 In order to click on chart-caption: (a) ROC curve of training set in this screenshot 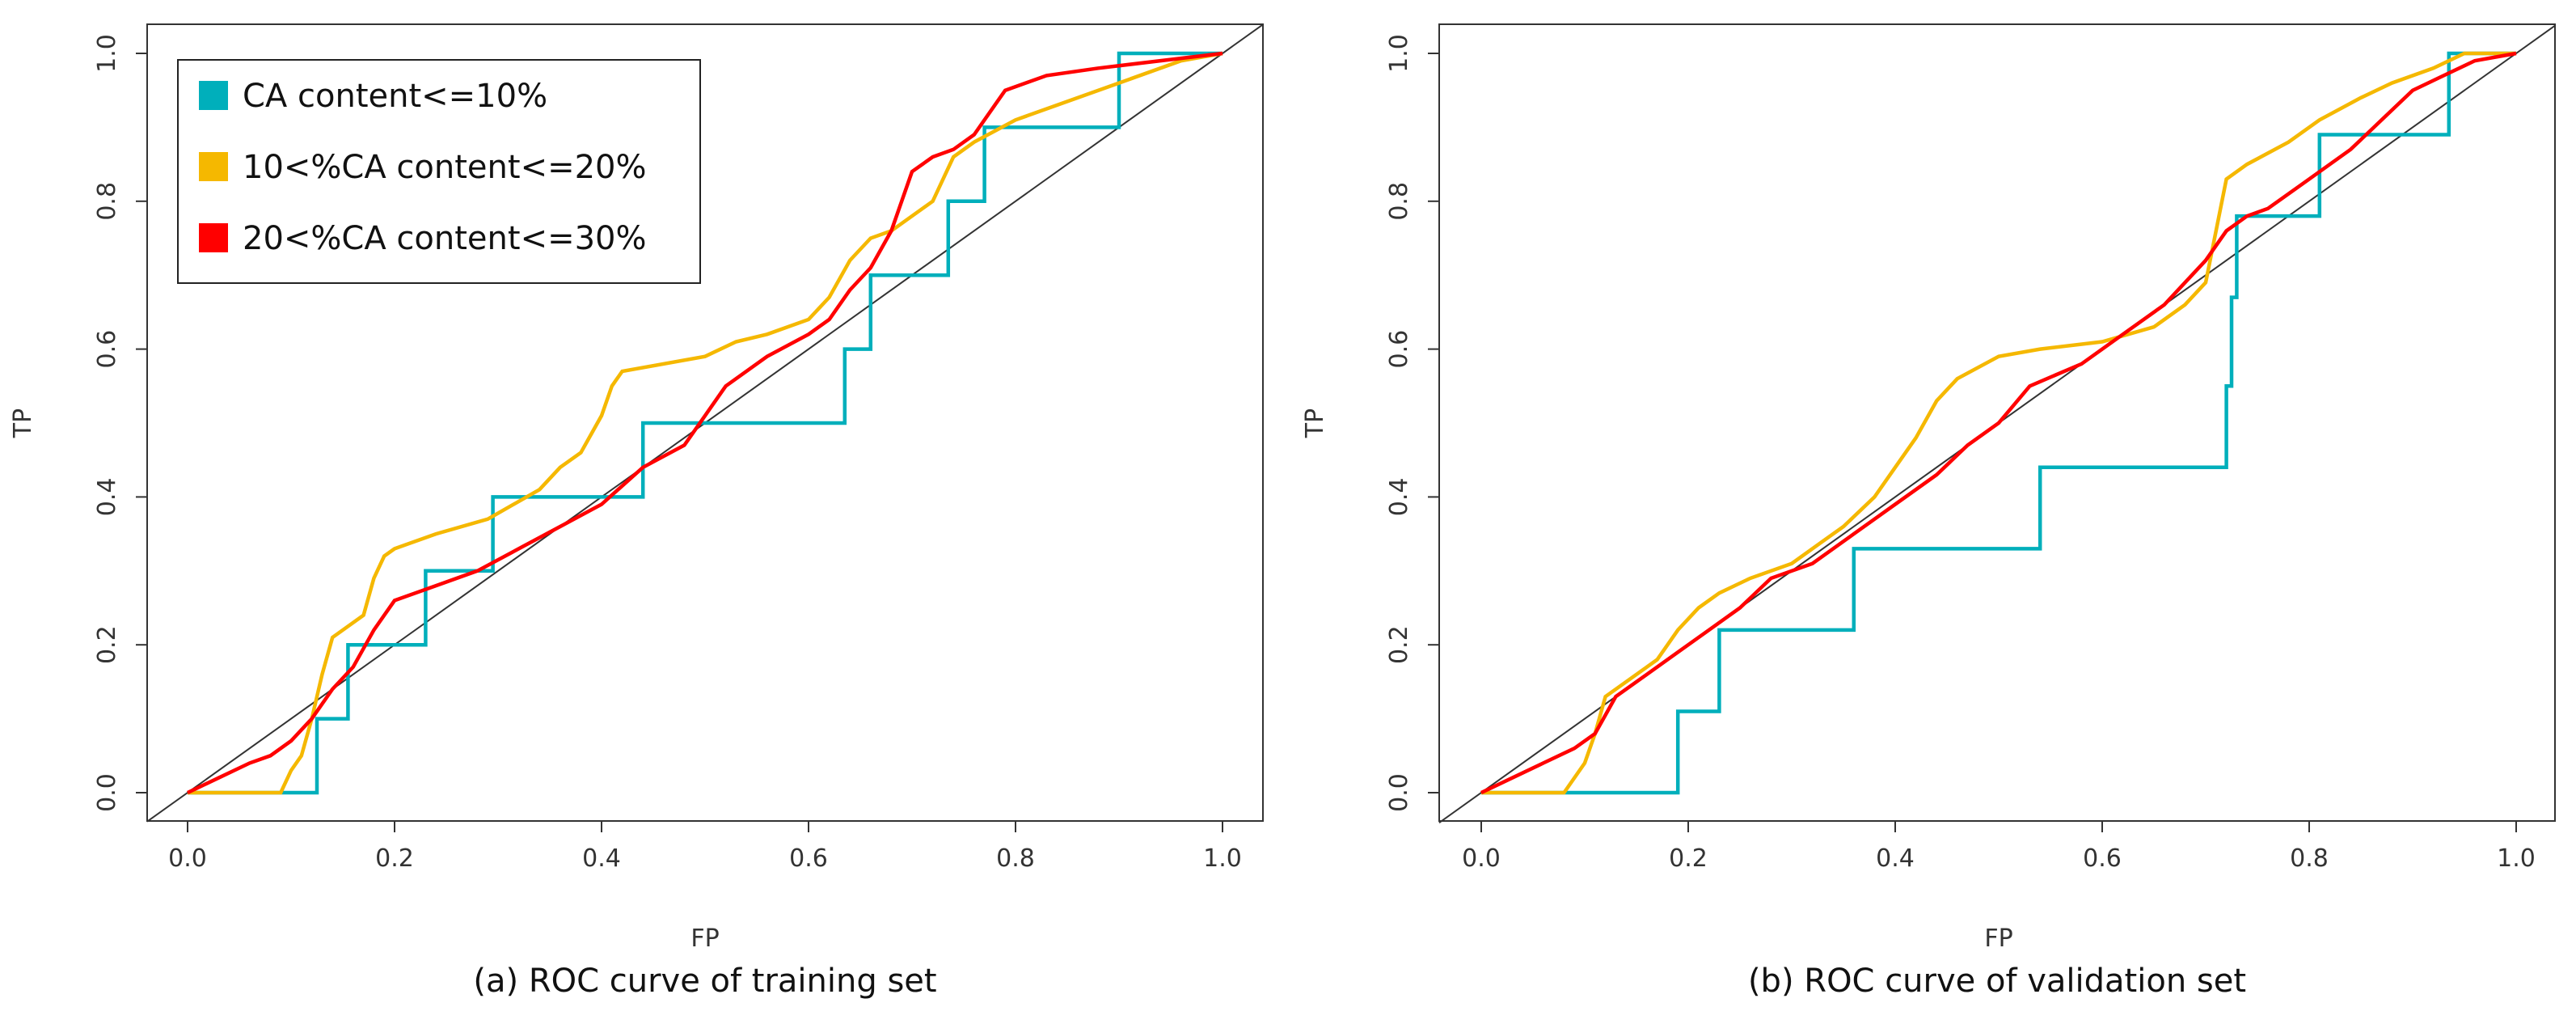, I will do `click(704, 981)`.